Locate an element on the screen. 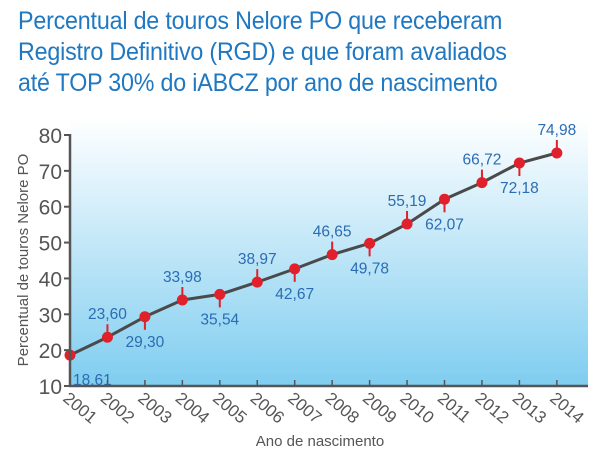  y-tick-label: 10 is located at coordinates (50, 387).